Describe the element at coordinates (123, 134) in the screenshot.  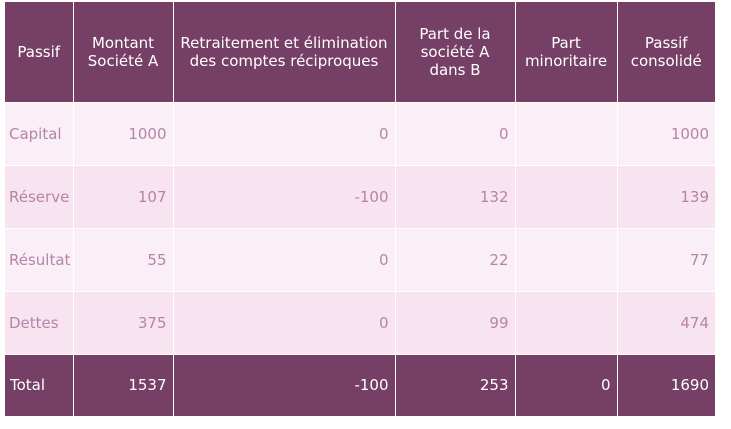
I see `cell-montant: 1000` at that location.